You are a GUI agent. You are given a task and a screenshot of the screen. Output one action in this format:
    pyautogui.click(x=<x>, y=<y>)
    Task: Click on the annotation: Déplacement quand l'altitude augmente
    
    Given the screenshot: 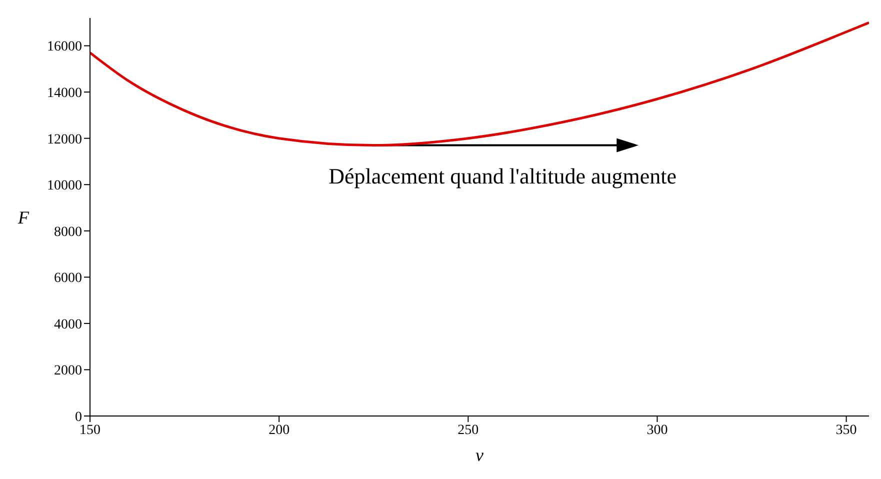 What is the action you would take?
    pyautogui.click(x=502, y=175)
    